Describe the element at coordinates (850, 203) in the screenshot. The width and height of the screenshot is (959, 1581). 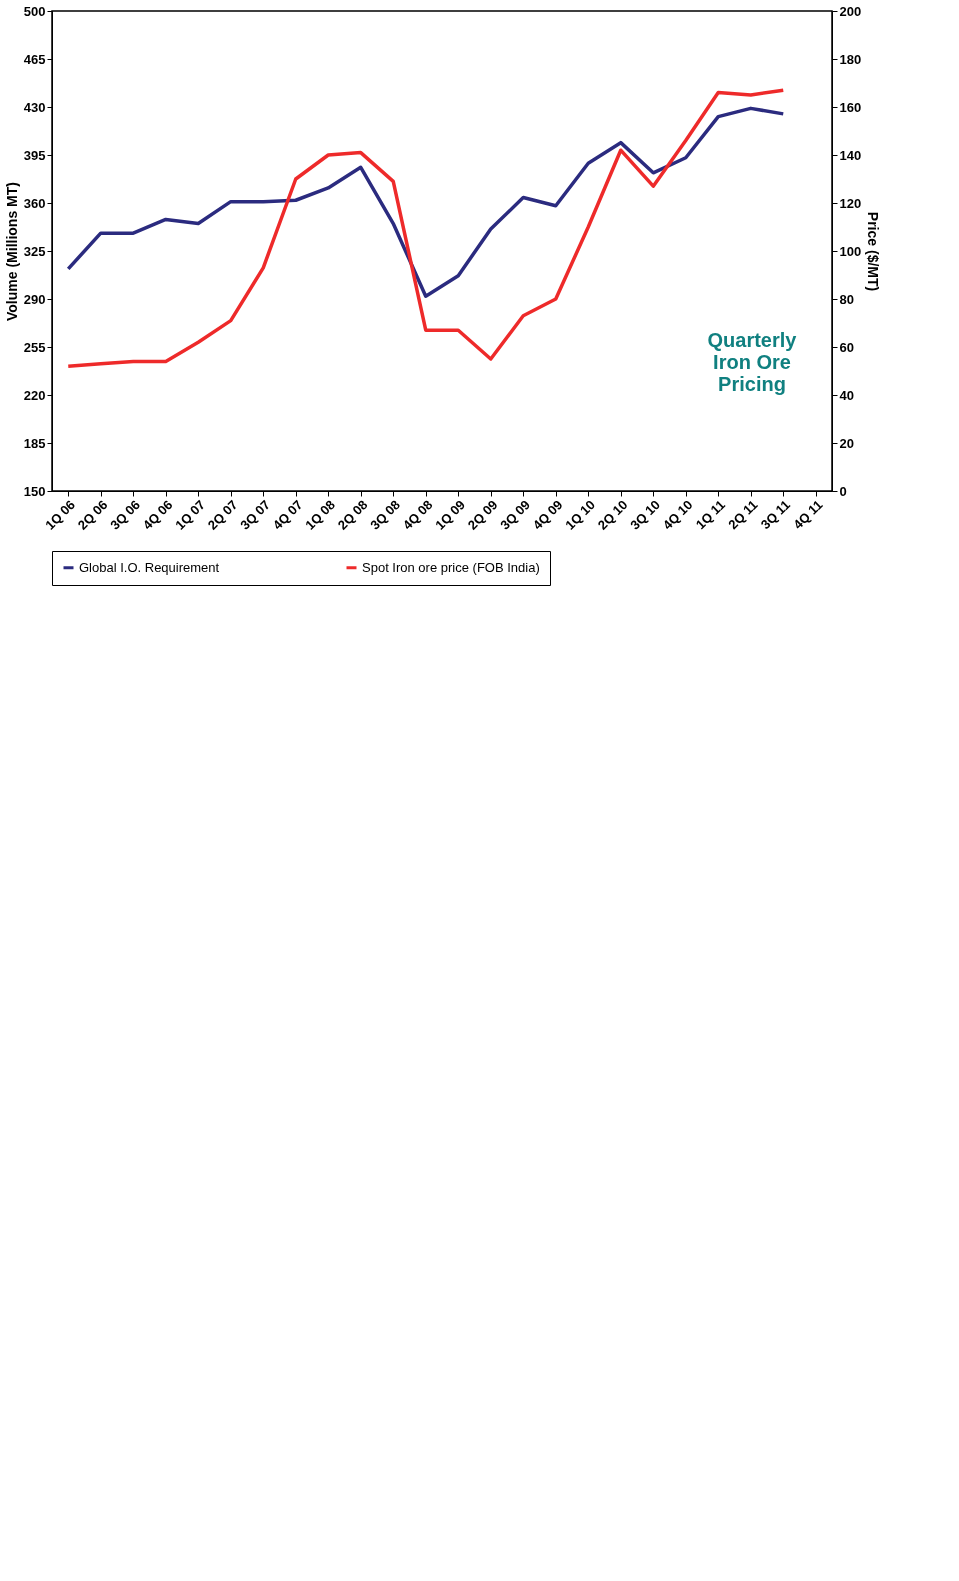
I see `y2-tick-label: 120` at that location.